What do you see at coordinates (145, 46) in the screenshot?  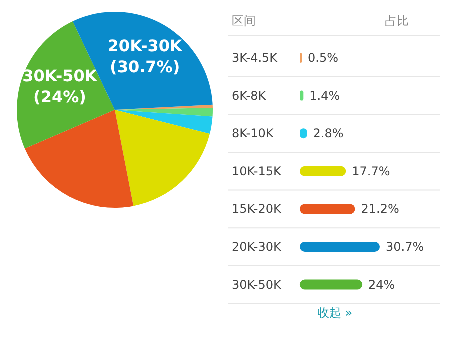 I see `slice-label: 20K-30K` at bounding box center [145, 46].